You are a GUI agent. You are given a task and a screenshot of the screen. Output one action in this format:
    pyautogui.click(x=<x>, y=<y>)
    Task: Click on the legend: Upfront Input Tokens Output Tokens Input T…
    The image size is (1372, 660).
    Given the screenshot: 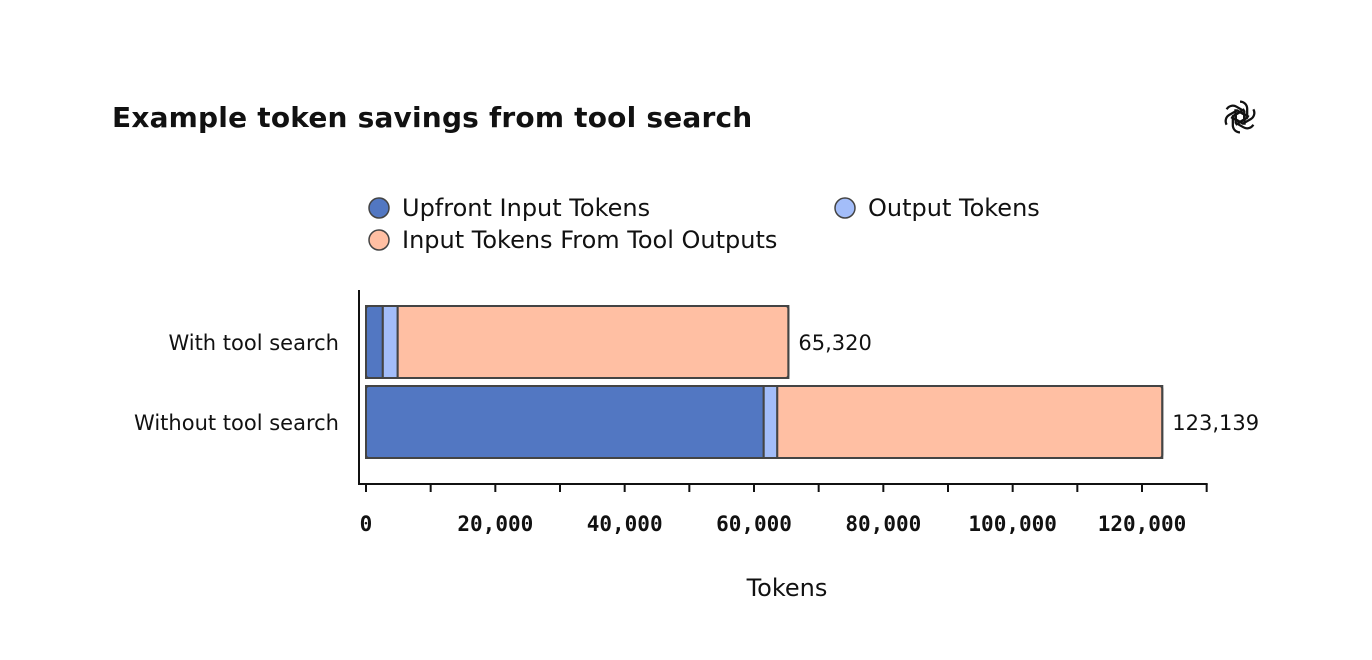 What is the action you would take?
    pyautogui.click(x=704, y=224)
    